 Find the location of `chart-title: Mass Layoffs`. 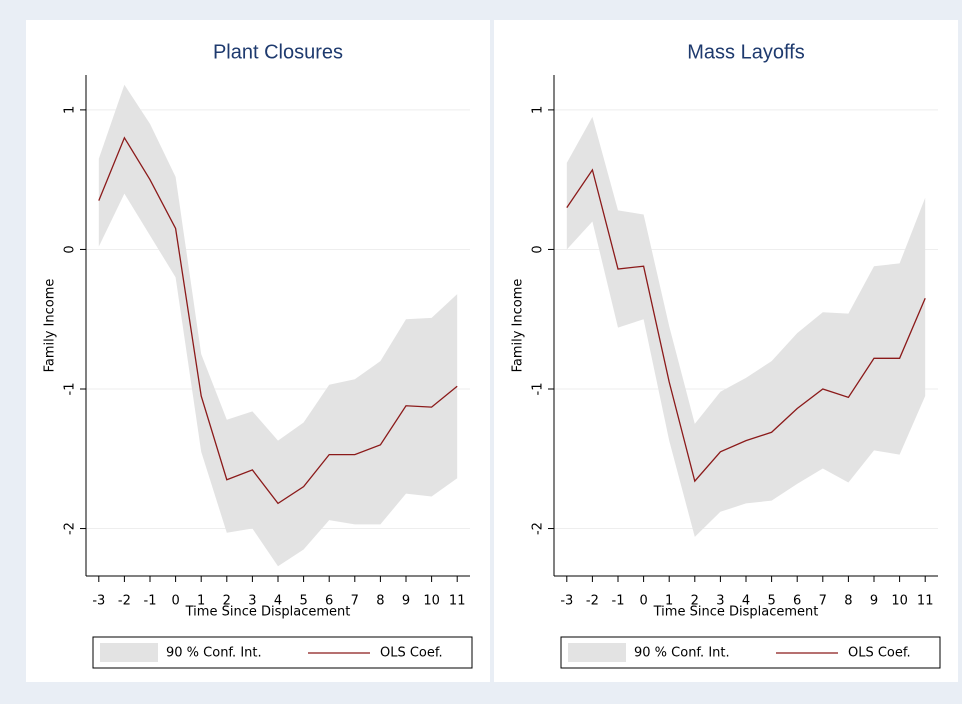

chart-title: Mass Layoffs is located at coordinates (745, 52).